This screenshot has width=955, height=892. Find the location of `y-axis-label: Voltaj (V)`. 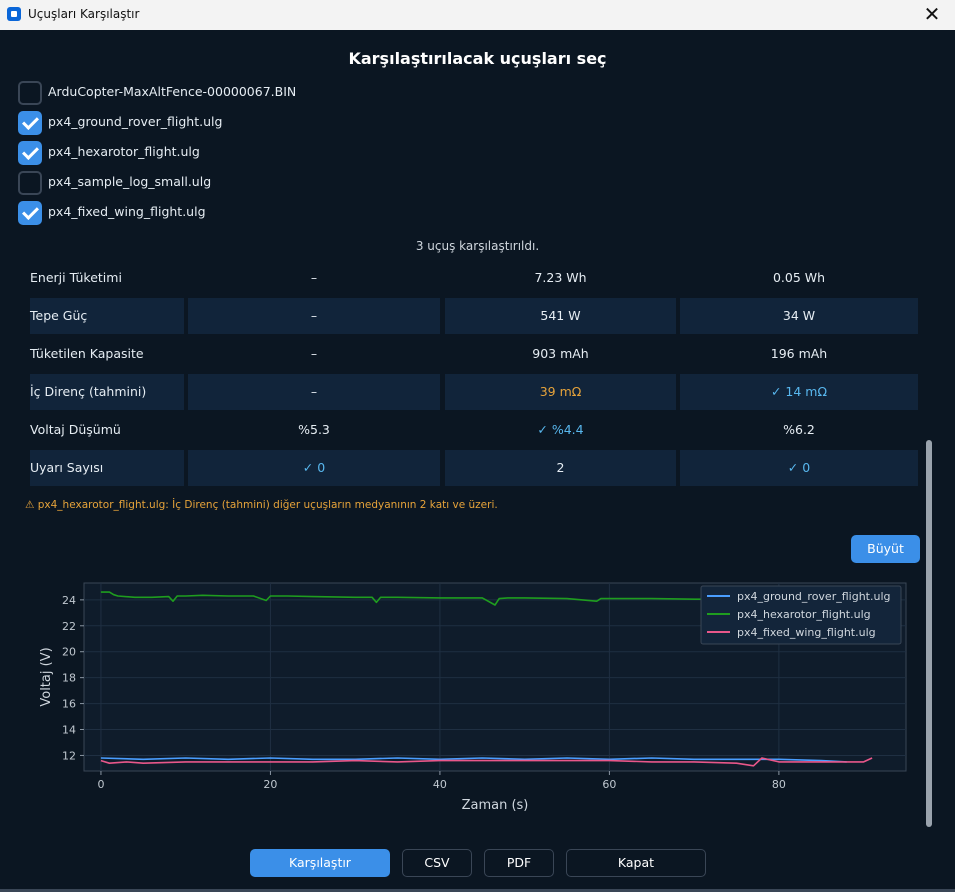

y-axis-label: Voltaj (V) is located at coordinates (46, 676).